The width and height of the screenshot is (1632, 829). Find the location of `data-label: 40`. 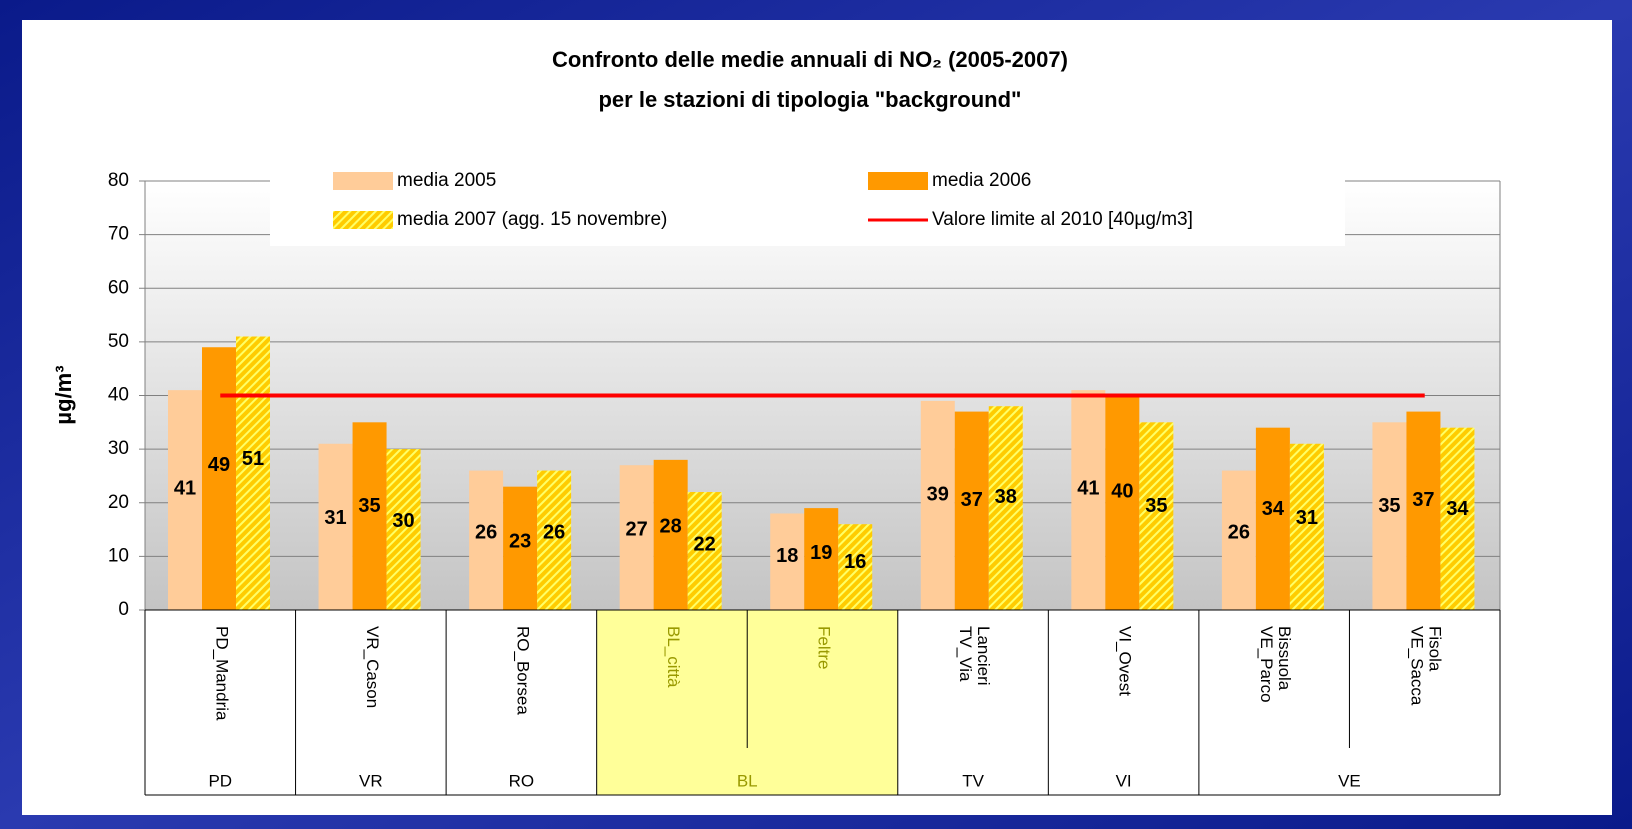

data-label: 40 is located at coordinates (1122, 491).